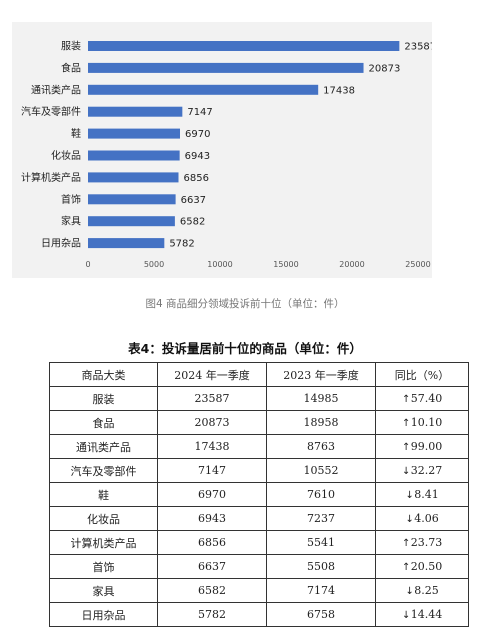 Image resolution: width=490 pixels, height=632 pixels. I want to click on yoy-cell: ↓8.25, so click(422, 590).